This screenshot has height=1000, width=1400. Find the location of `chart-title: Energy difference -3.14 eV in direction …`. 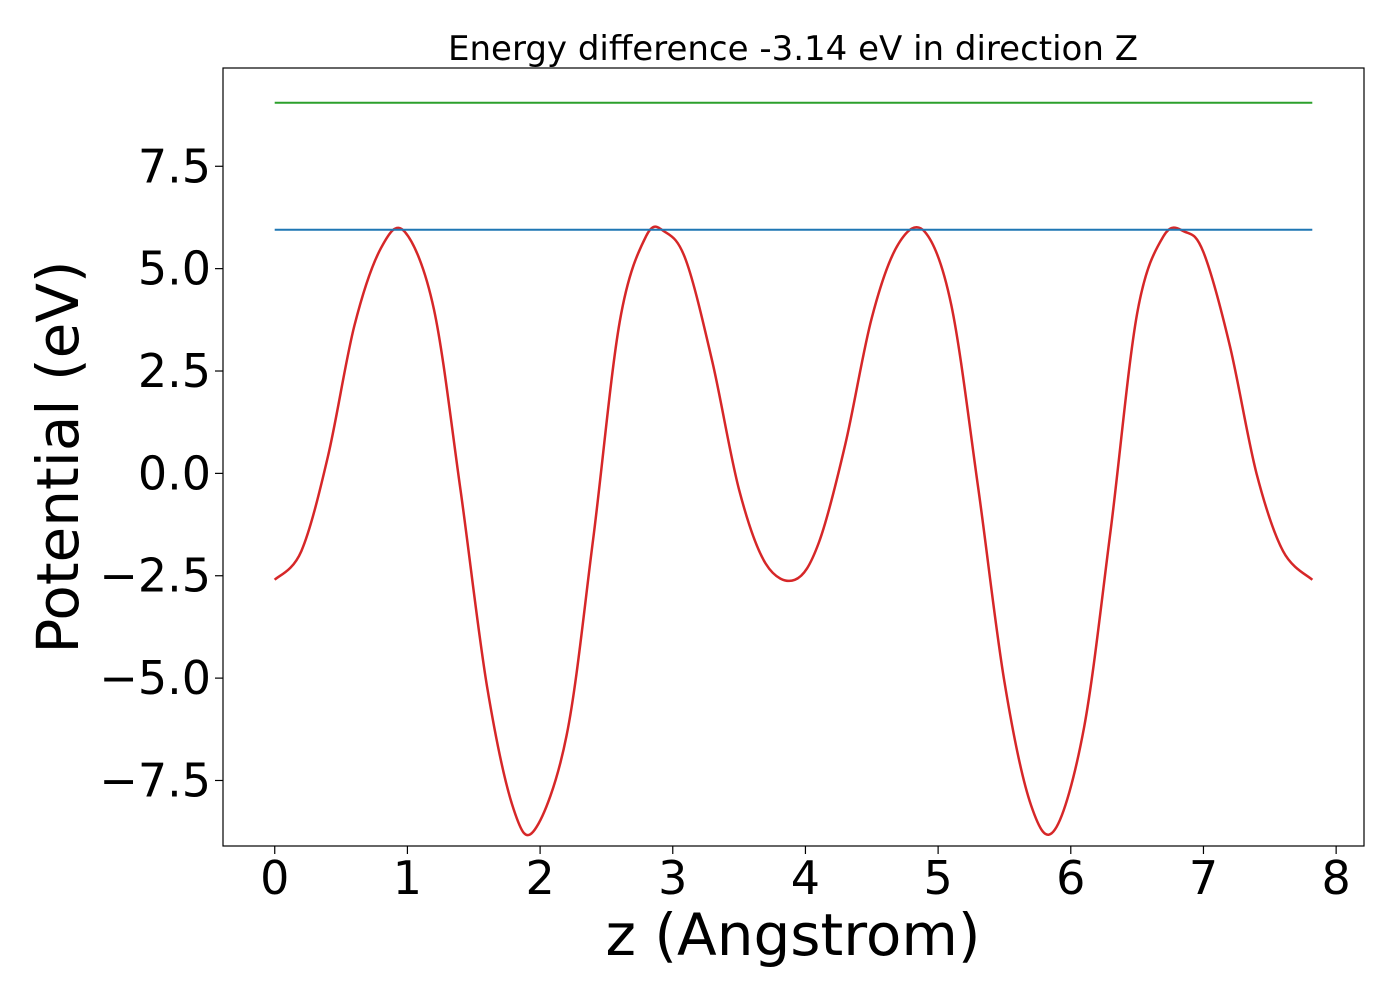

chart-title: Energy difference -3.14 eV in direction … is located at coordinates (793, 49).